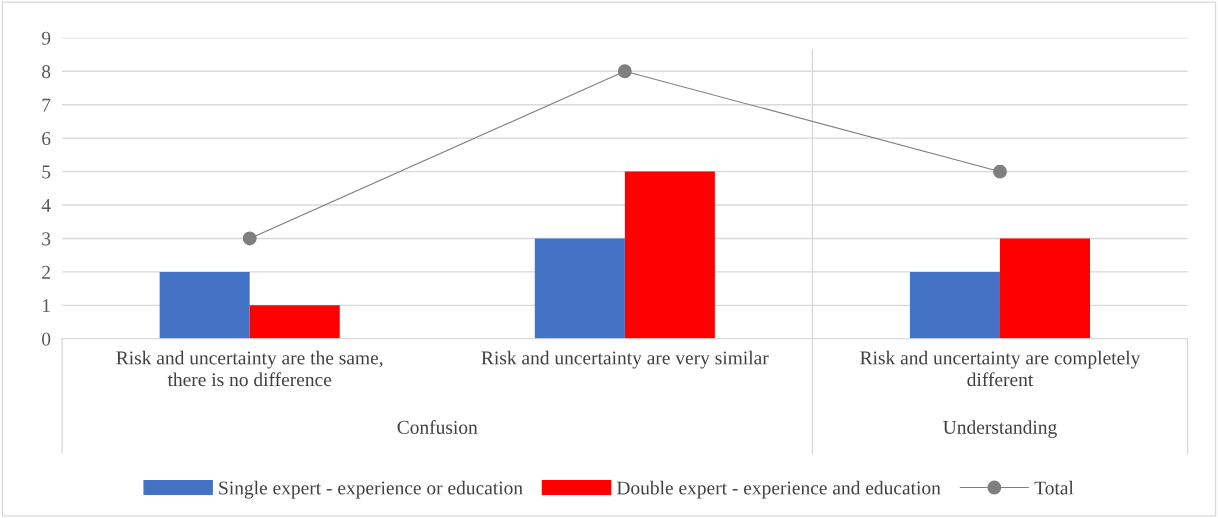  I want to click on x-tick-label: Risk and uncertainty are the same, there is no difference, so click(249, 368).